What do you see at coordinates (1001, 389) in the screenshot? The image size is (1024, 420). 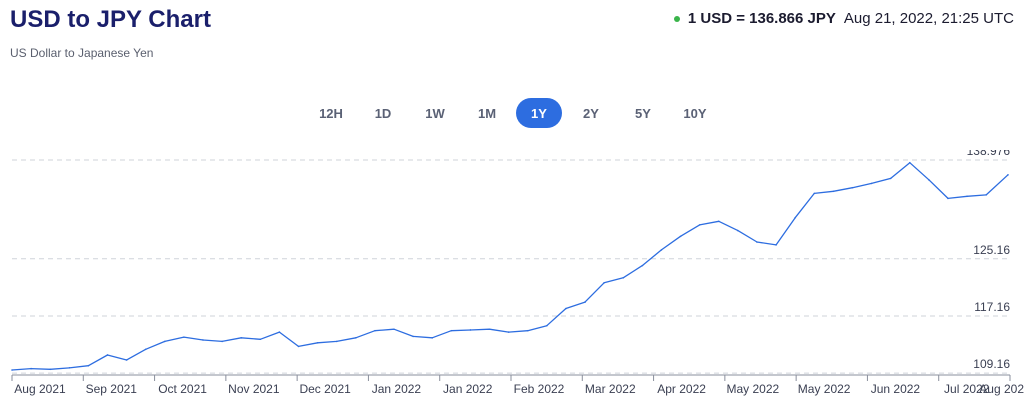 I see `x-tick-label: Aug 2022` at bounding box center [1001, 389].